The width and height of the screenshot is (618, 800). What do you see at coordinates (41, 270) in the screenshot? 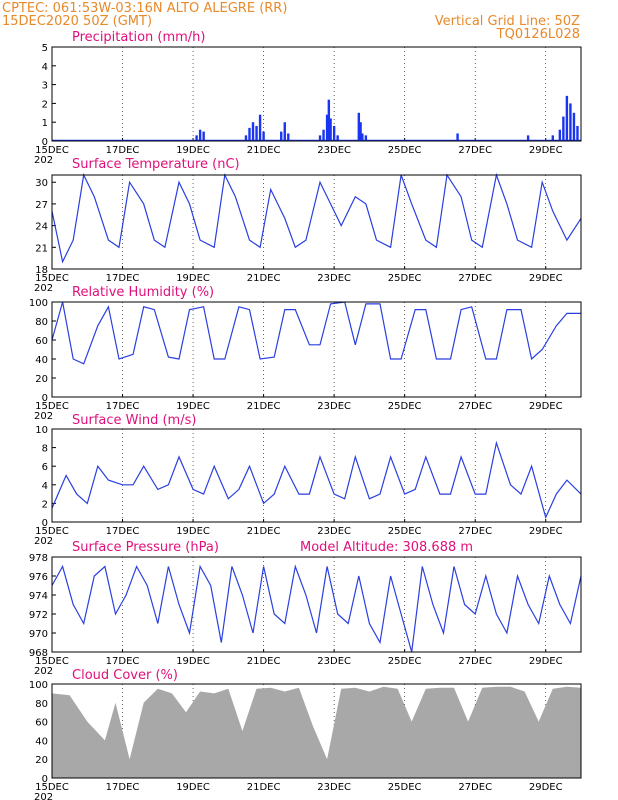
I see `temp-ytick-label: 18` at bounding box center [41, 270].